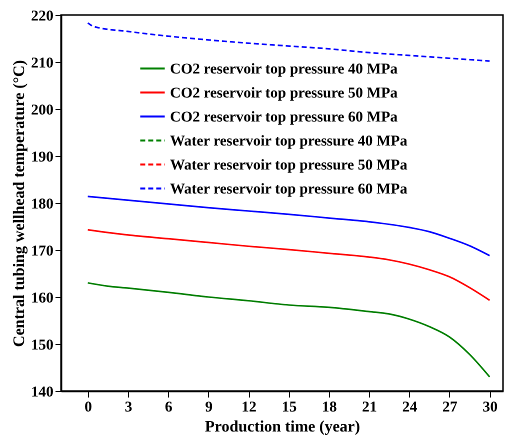 This screenshot has height=439, width=531. I want to click on y-tick-label: 140, so click(42, 392).